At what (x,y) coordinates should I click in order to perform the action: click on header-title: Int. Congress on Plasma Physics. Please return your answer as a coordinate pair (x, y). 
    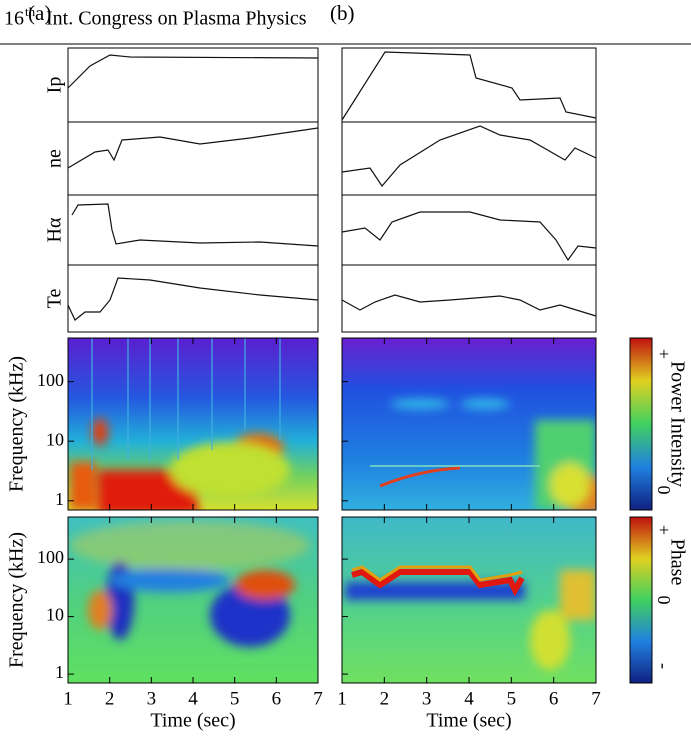
    Looking at the image, I should click on (176, 19).